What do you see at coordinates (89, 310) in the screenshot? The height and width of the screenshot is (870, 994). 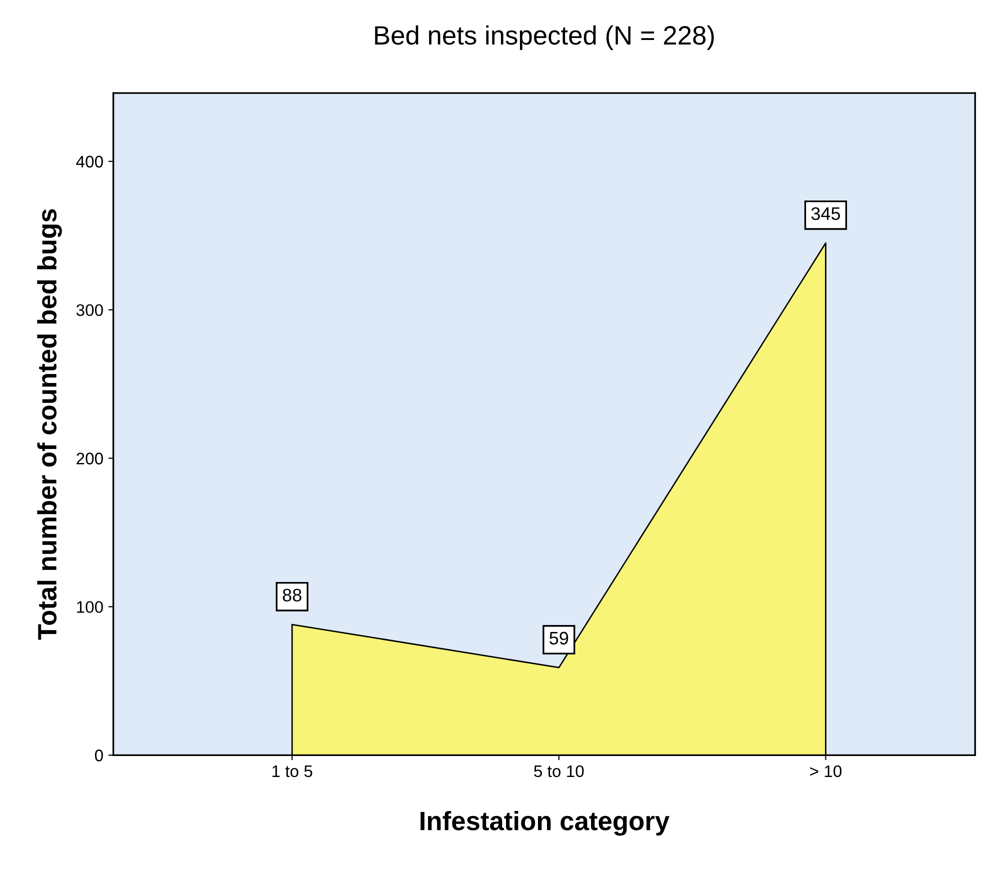 I see `y-tick-label: 300` at bounding box center [89, 310].